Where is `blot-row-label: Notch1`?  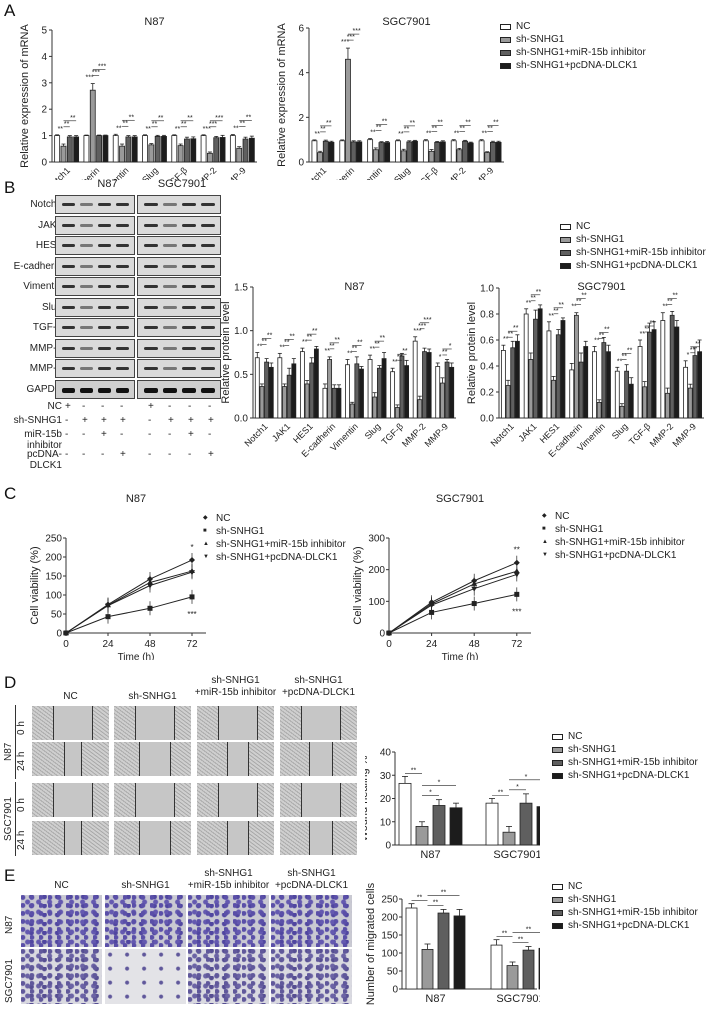 blot-row-label: Notch1 is located at coordinates (46, 204).